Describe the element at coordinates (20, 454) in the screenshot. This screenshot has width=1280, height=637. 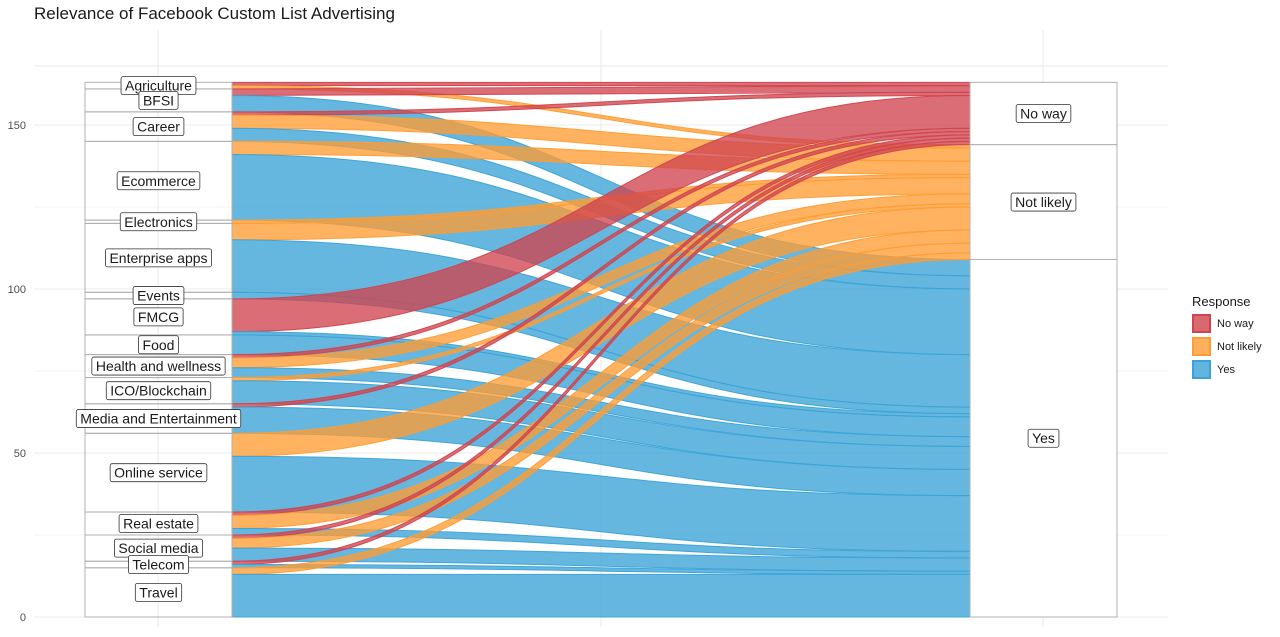
I see `y-tick-label: 50` at that location.